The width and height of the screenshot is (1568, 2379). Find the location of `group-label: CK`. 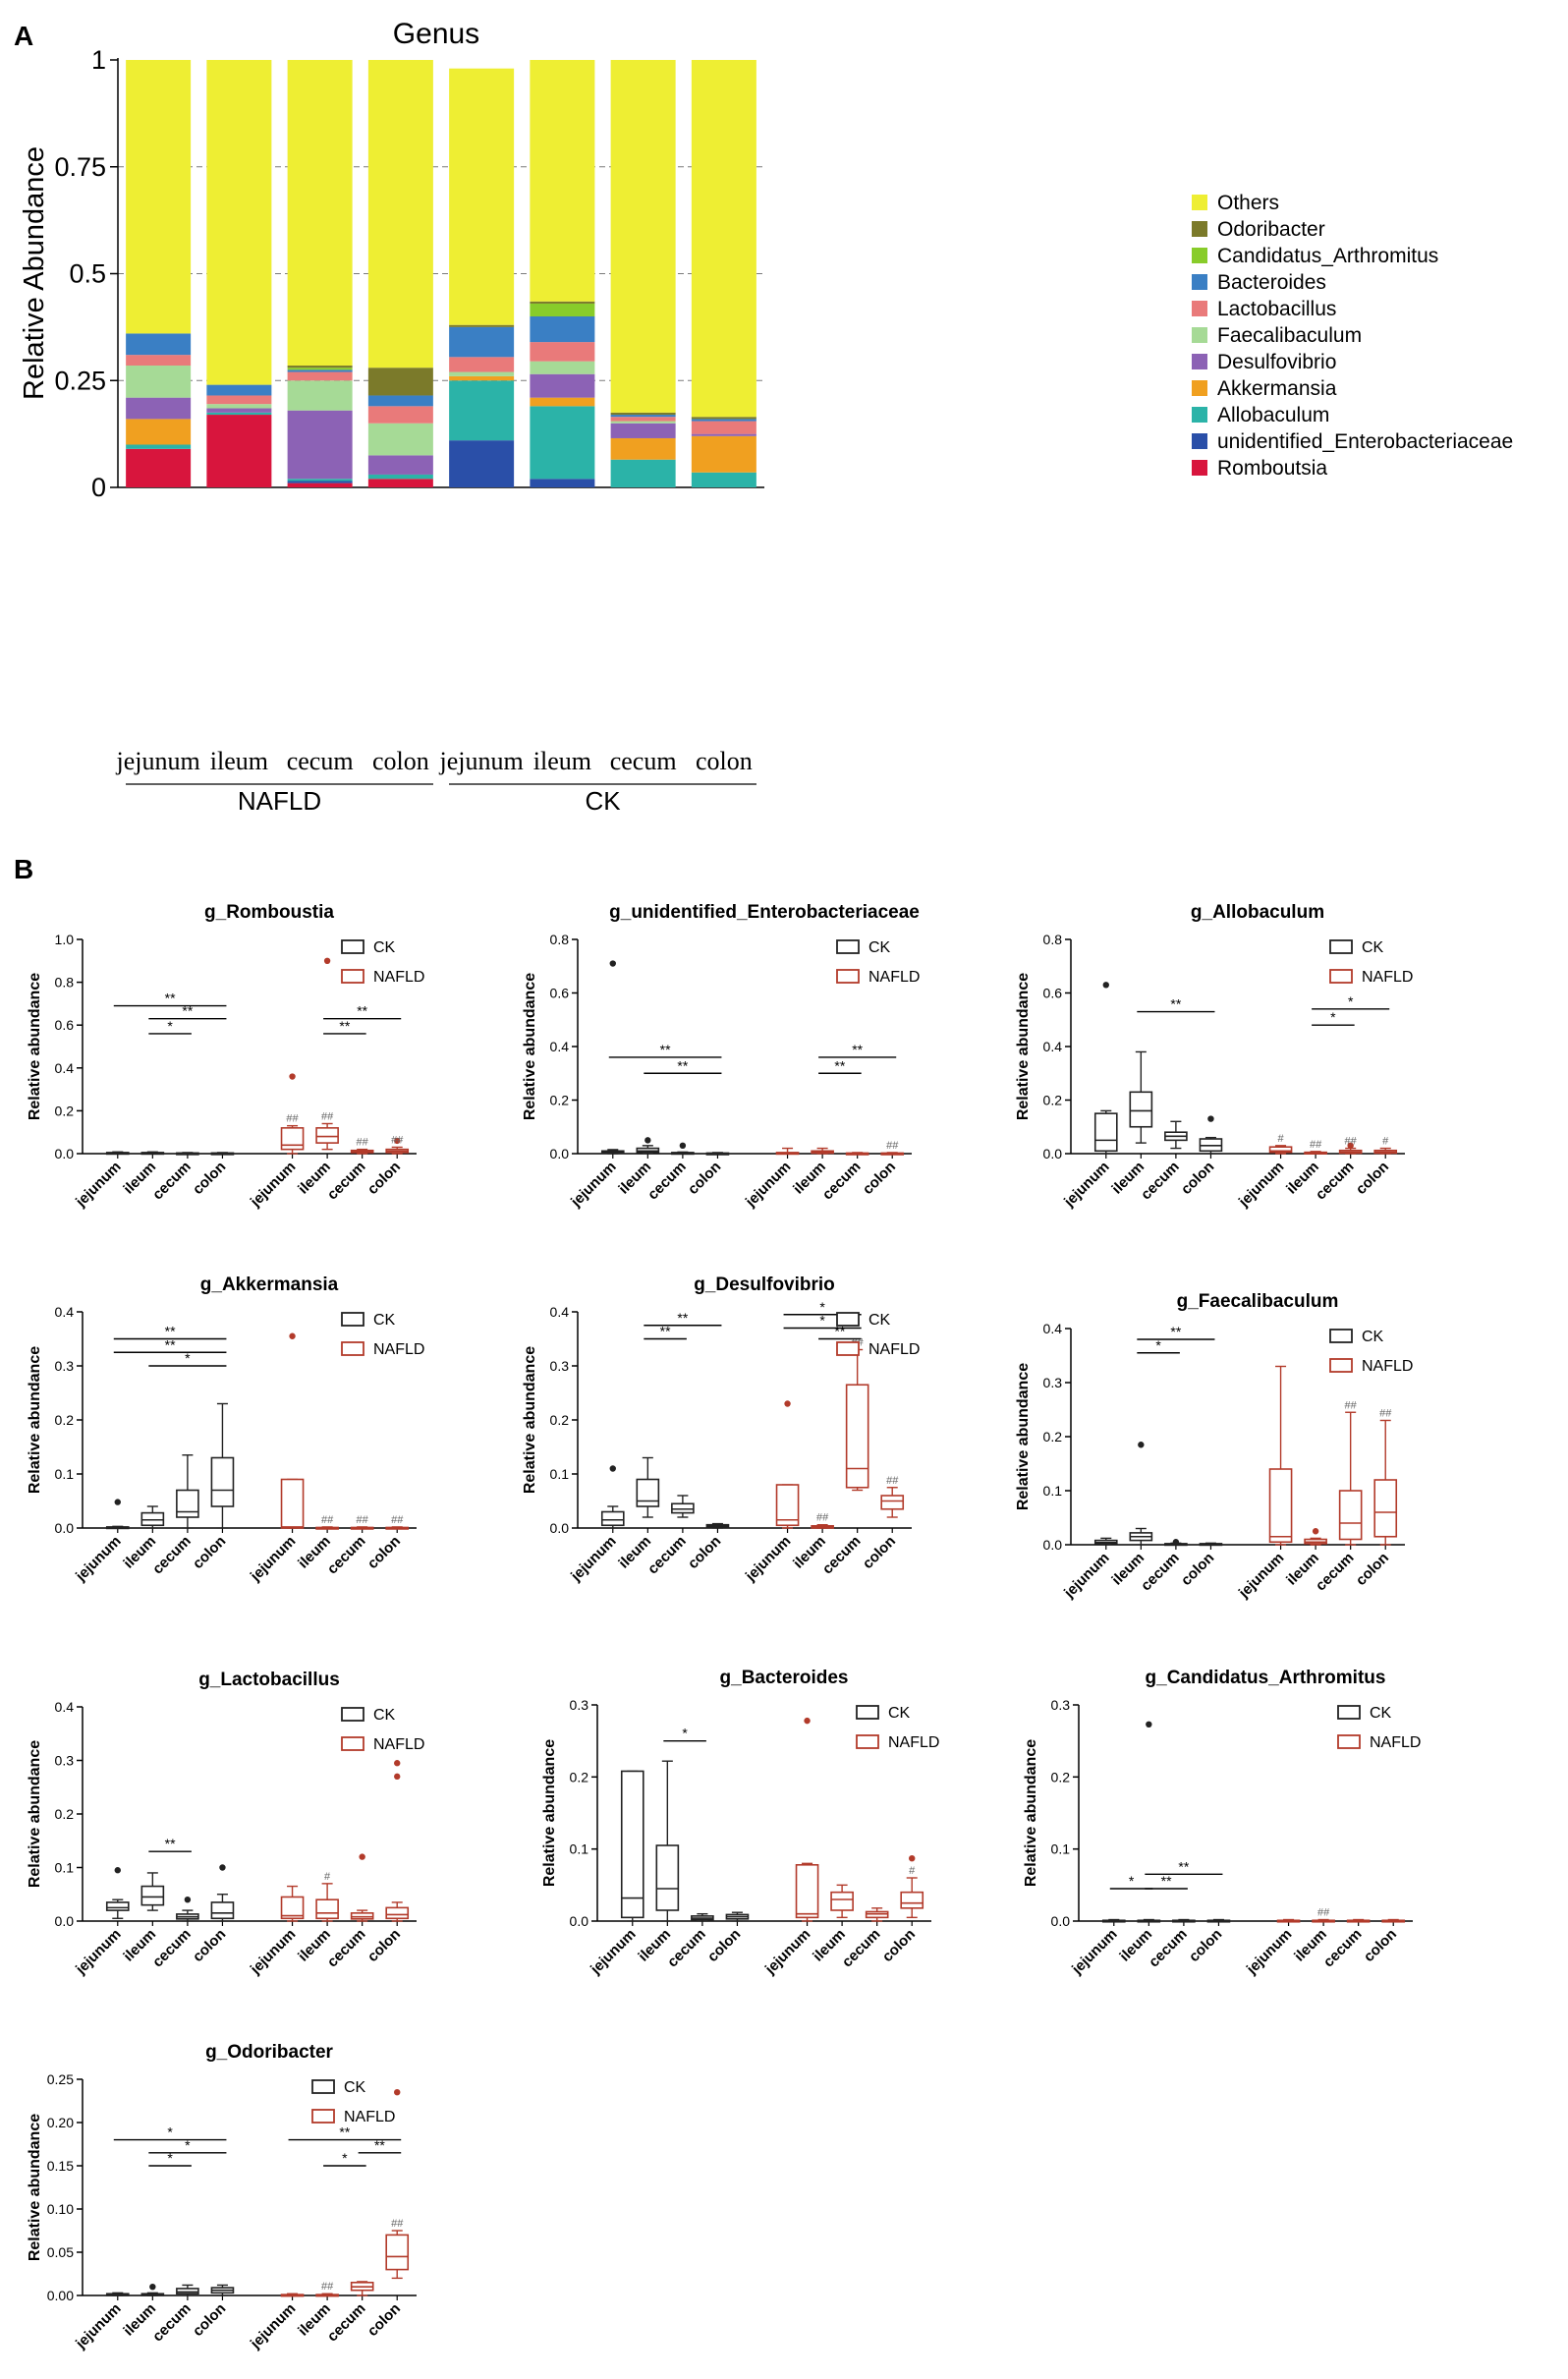

group-label: CK is located at coordinates (603, 801).